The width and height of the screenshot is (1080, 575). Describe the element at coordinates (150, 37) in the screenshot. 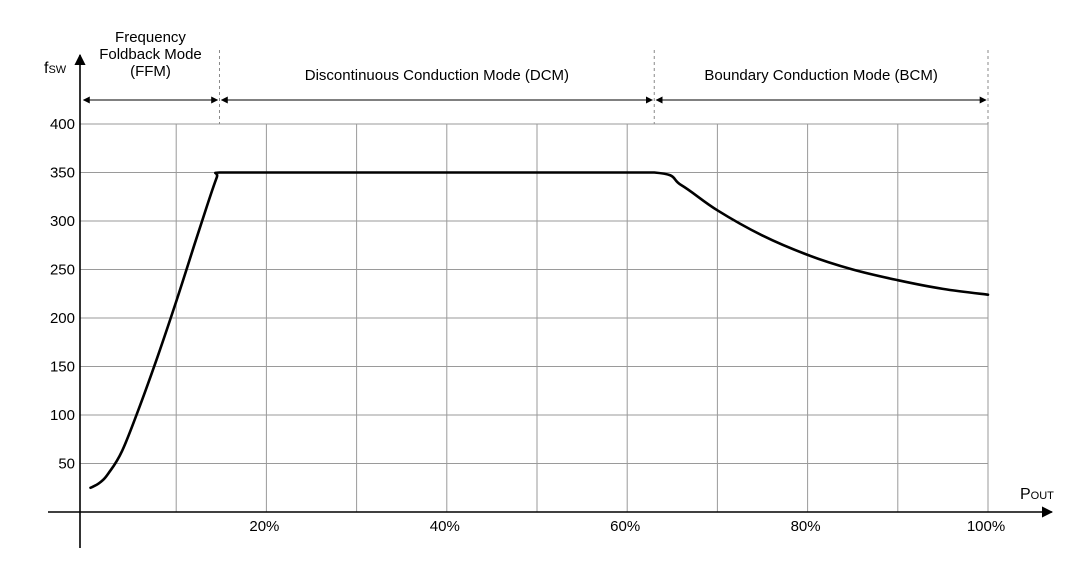

I see `region-label: Frequency` at that location.